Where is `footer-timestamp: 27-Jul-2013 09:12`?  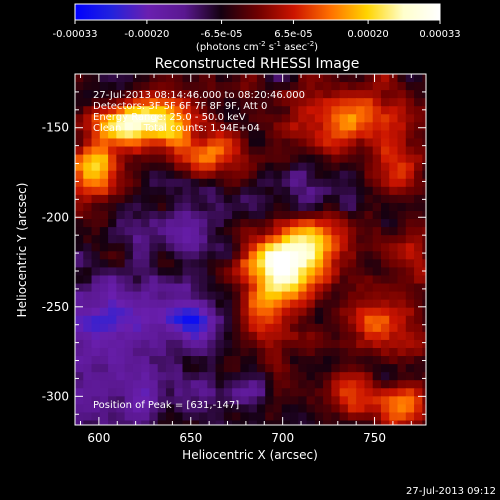 footer-timestamp: 27-Jul-2013 09:12 is located at coordinates (451, 491).